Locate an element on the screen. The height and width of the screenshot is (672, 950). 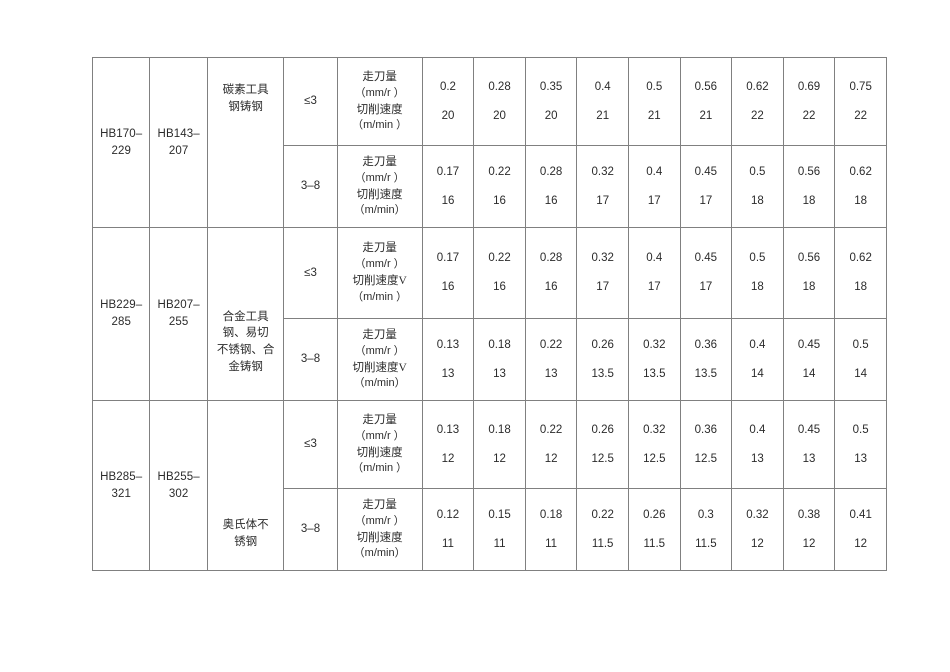
parameter-label-block3-row1: 走刀量 （mm/r ） 切削速度 （m/min ） is located at coordinates (379, 444).